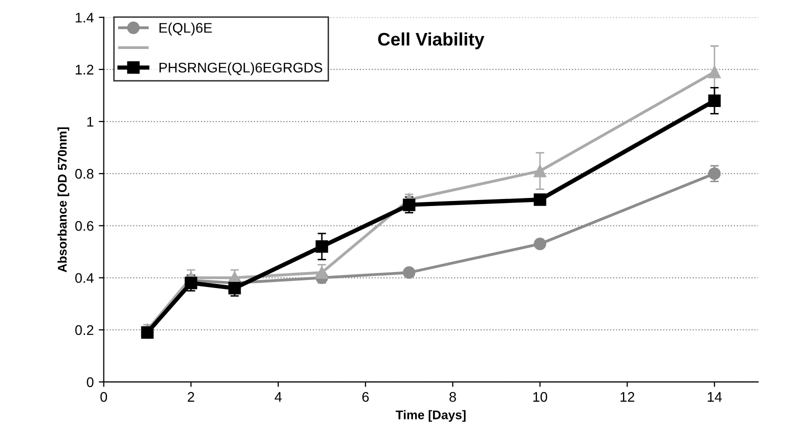 The width and height of the screenshot is (798, 434). I want to click on x-axis-title: Time [Days], so click(431, 416).